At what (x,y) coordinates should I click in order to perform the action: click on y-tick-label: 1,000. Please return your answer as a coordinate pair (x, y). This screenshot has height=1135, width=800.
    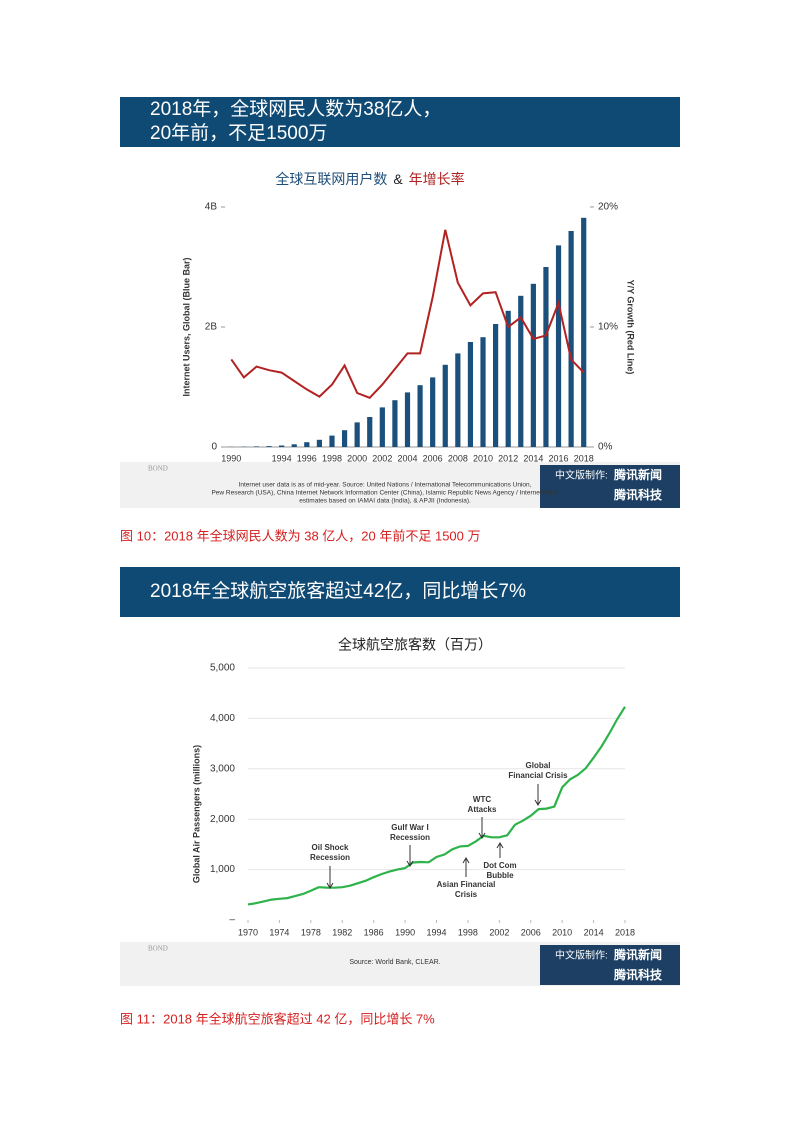
    Looking at the image, I should click on (222, 869).